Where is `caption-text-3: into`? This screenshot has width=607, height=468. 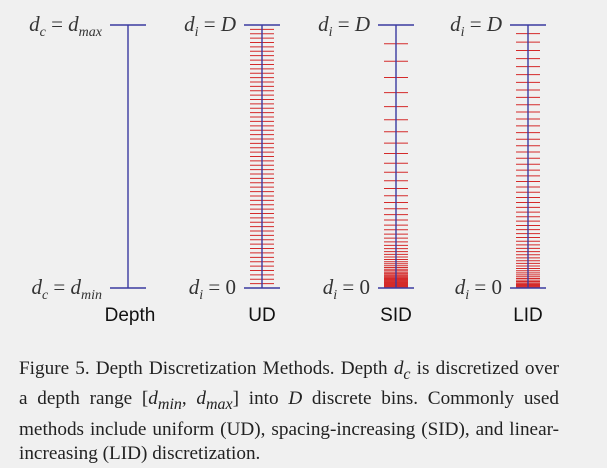 caption-text-3: into is located at coordinates (264, 399).